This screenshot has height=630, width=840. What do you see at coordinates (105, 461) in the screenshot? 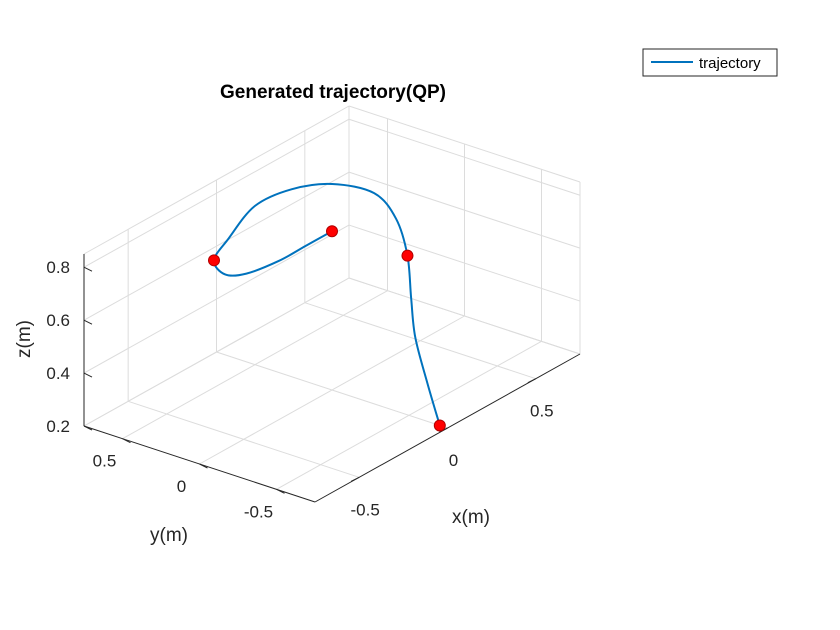
I see `y-tick-label: 0.5` at bounding box center [105, 461].